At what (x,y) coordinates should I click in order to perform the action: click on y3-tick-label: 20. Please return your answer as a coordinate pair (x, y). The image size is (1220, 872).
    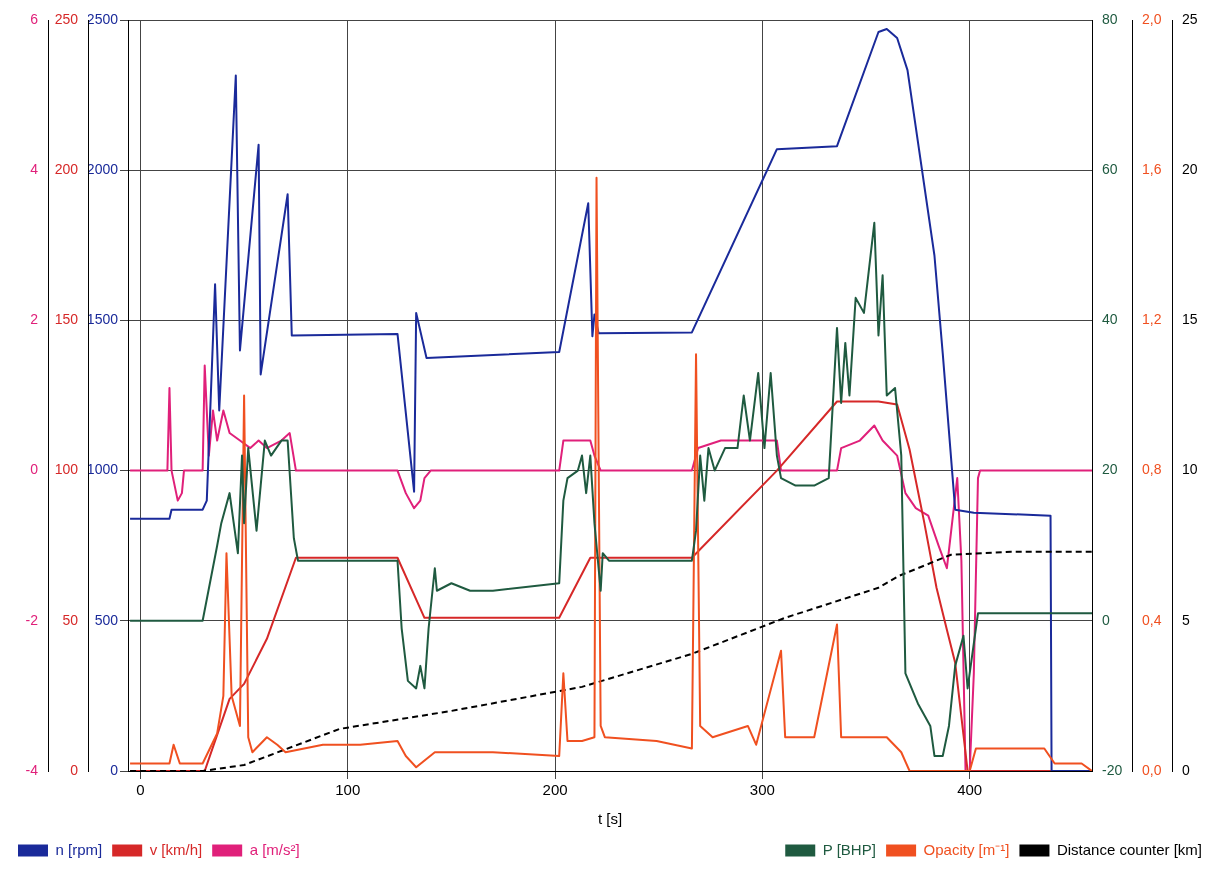
    Looking at the image, I should click on (1190, 169).